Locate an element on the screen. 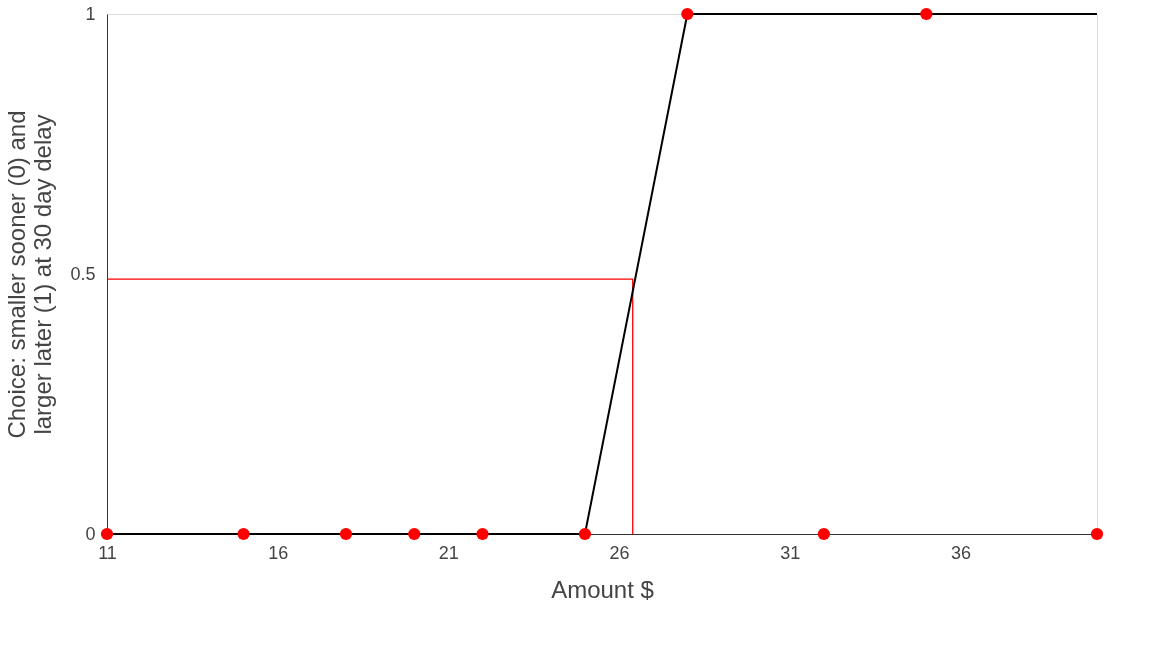 This screenshot has height=654, width=1171. y-axis-title: Choice: smaller sooner (0) and larger later (1) at 30 day delay is located at coordinates (30, 274).